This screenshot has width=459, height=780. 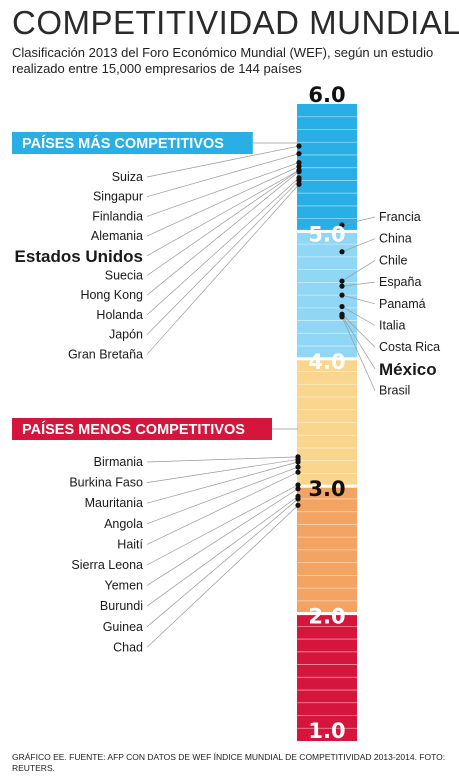 I want to click on group-badge-label: PAÍSES MENOS COMPETITIVOS, so click(x=133, y=429).